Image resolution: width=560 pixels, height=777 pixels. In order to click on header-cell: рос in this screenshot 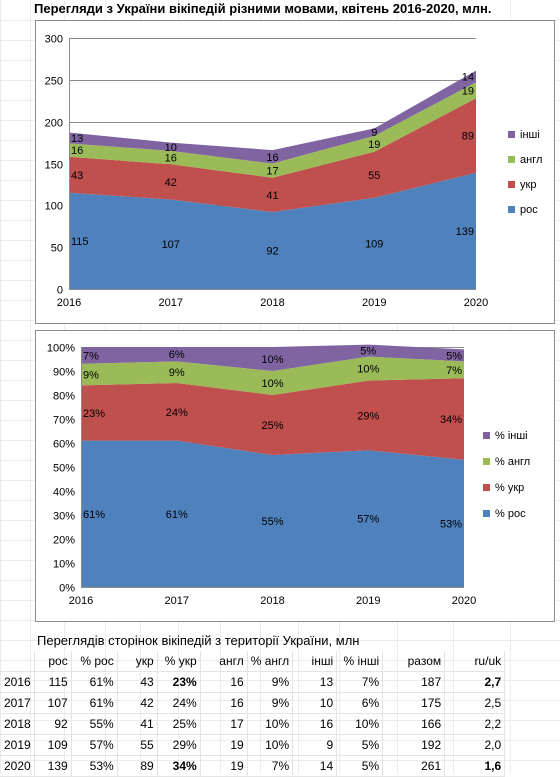, I will do `click(53, 661)`.